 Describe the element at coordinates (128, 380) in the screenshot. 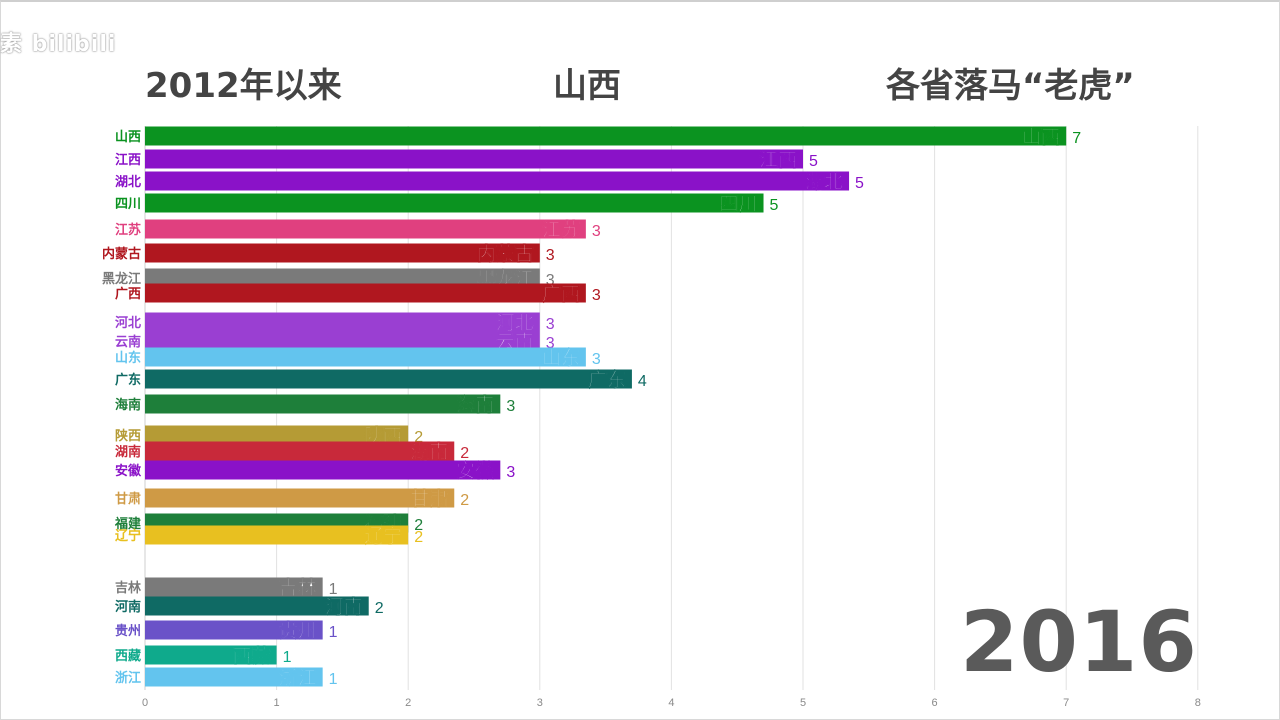

I see `category-label: 广东` at that location.